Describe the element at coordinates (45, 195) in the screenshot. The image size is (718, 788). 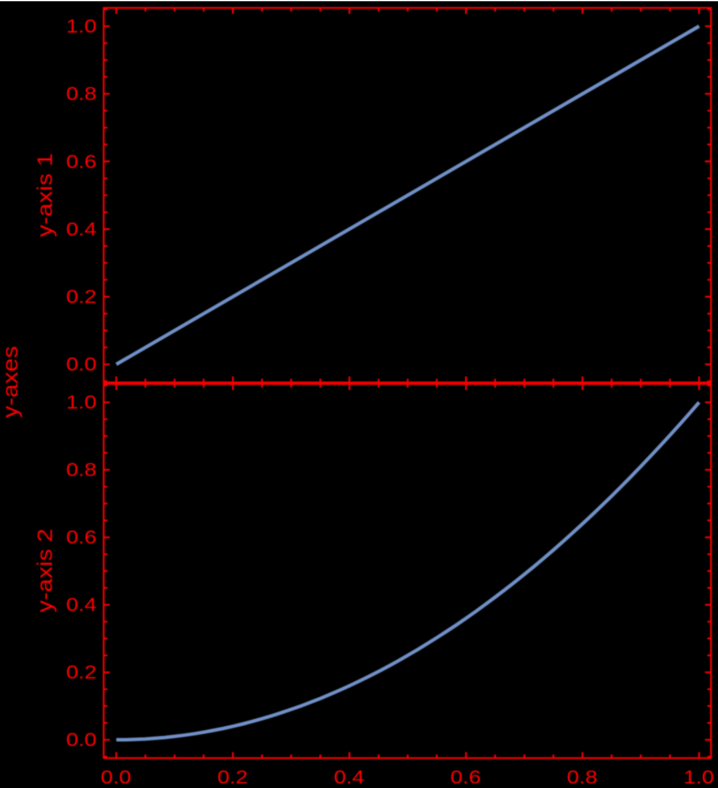
I see `svg-text: y-axis 1` at that location.